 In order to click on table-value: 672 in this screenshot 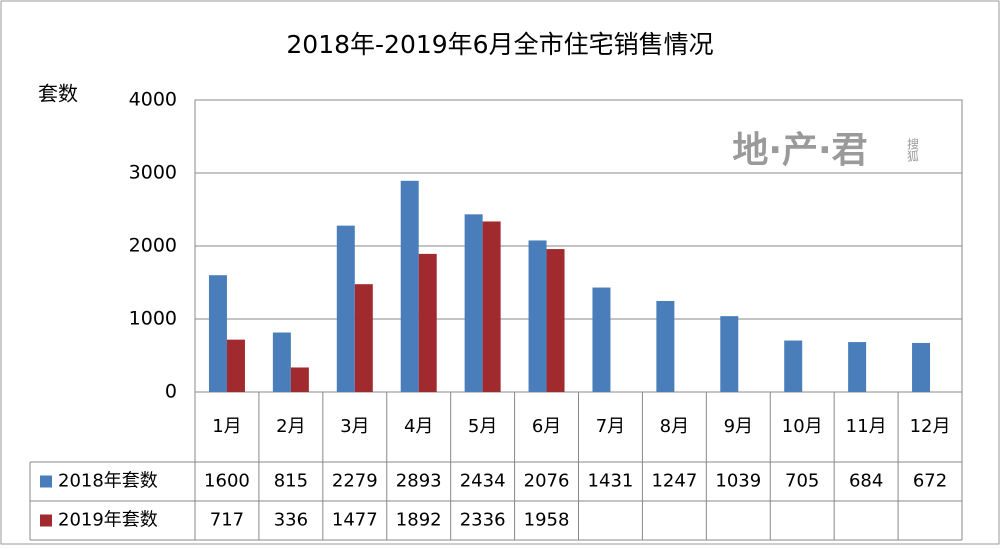, I will do `click(930, 481)`.